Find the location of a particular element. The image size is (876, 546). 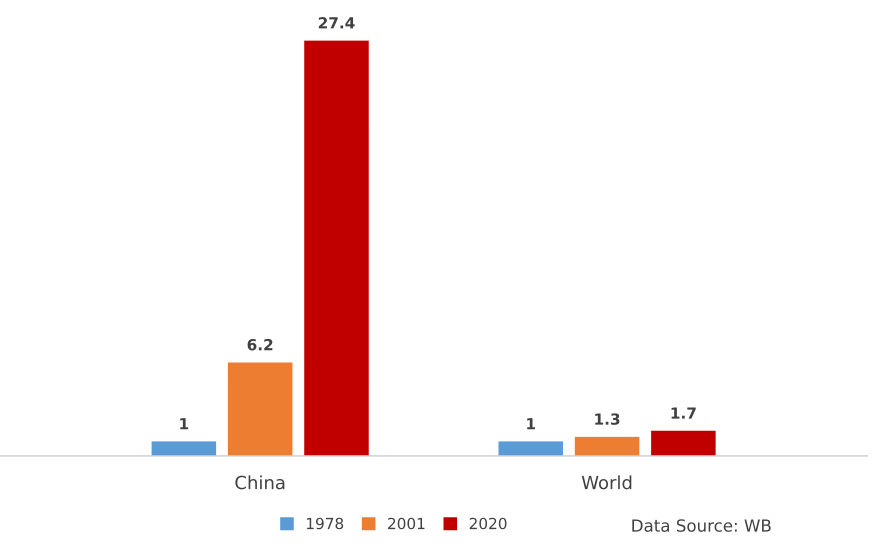

data-label: 1.3 is located at coordinates (607, 419).